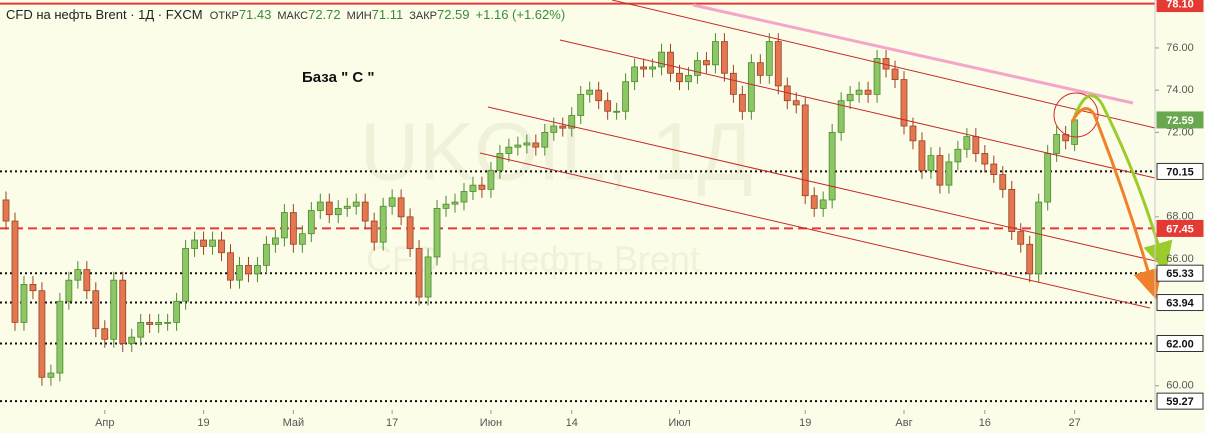 The height and width of the screenshot is (433, 1205). I want to click on x-tick-label: Июн, so click(491, 423).